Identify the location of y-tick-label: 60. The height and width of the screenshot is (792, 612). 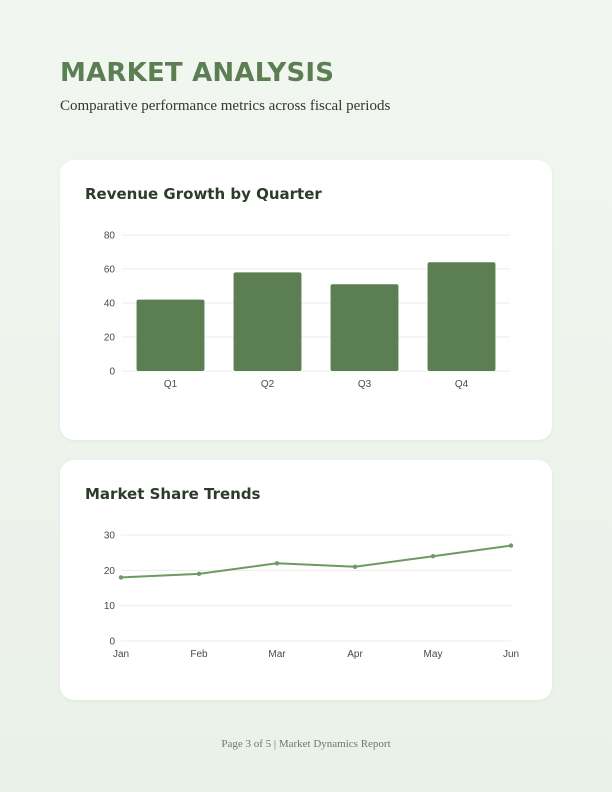
(110, 270).